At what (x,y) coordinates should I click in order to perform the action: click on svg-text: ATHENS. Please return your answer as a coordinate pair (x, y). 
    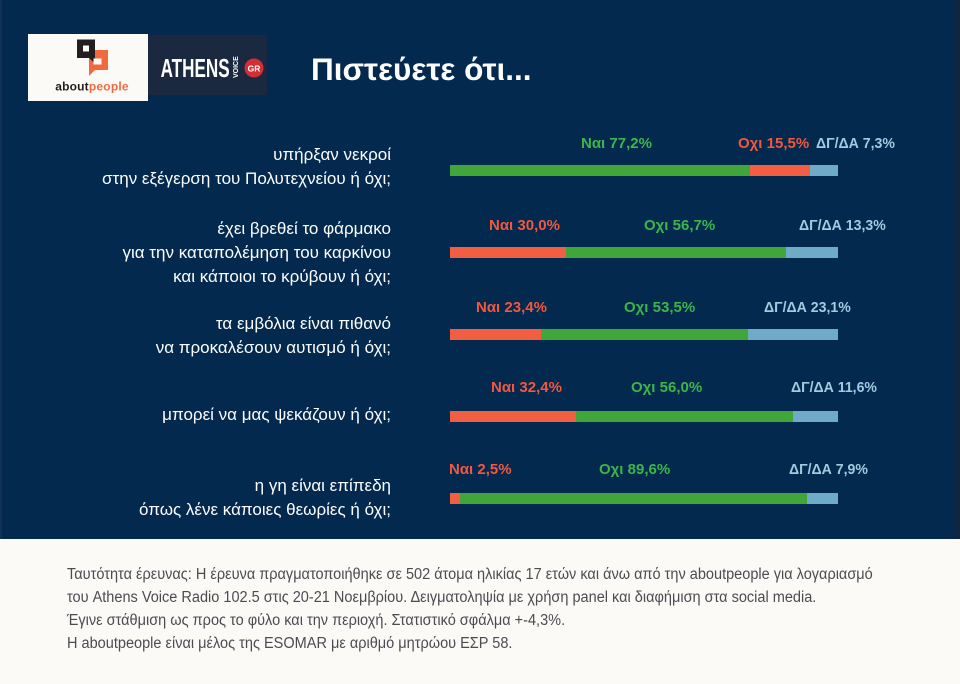
    Looking at the image, I should click on (195, 68).